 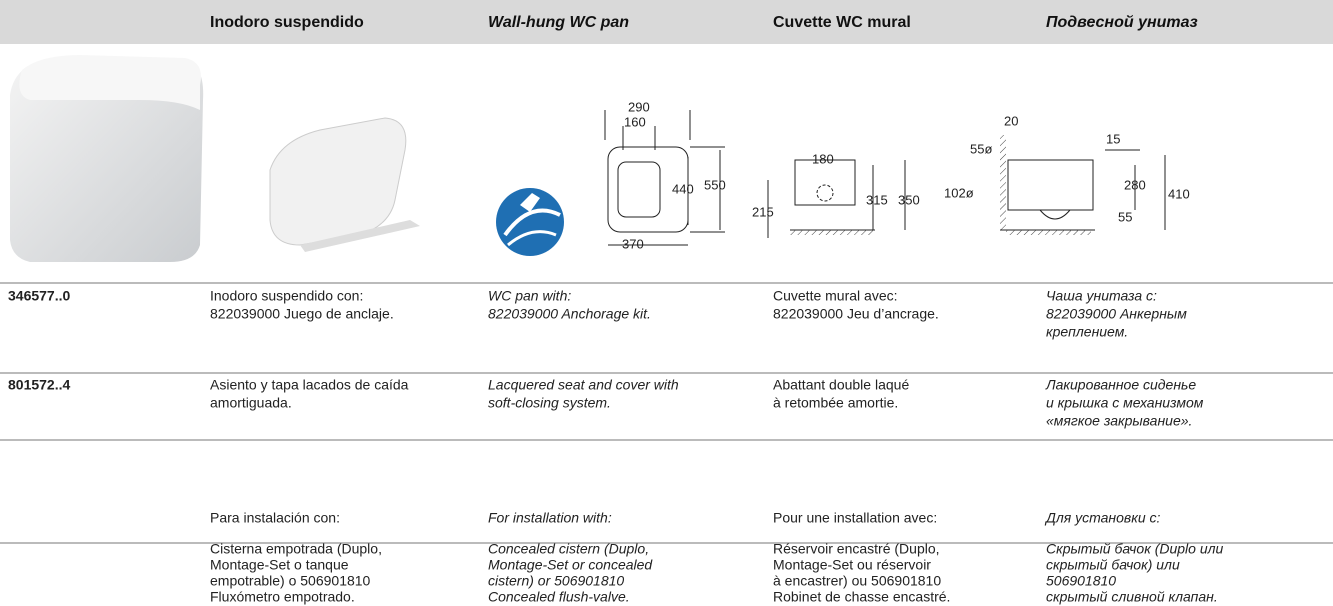 I want to click on cell-text: Para instalación con:, so click(x=275, y=518).